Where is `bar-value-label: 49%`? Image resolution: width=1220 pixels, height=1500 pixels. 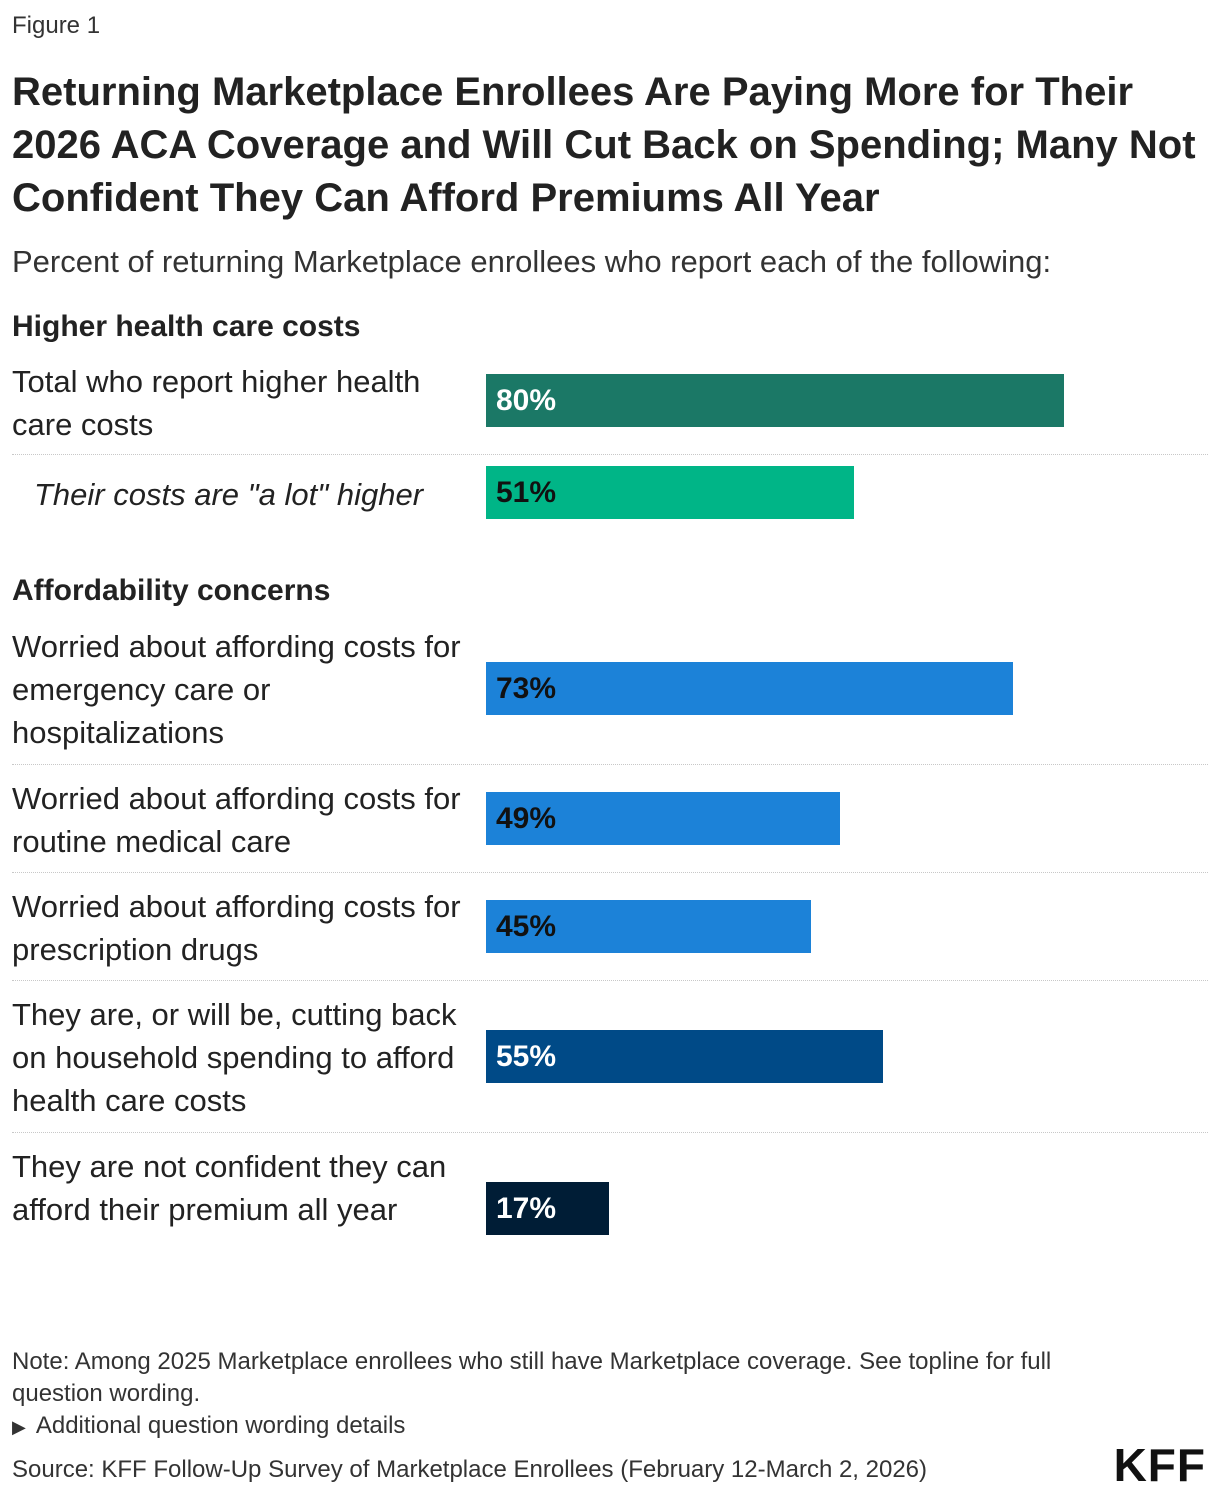
bar-value-label: 49% is located at coordinates (526, 818).